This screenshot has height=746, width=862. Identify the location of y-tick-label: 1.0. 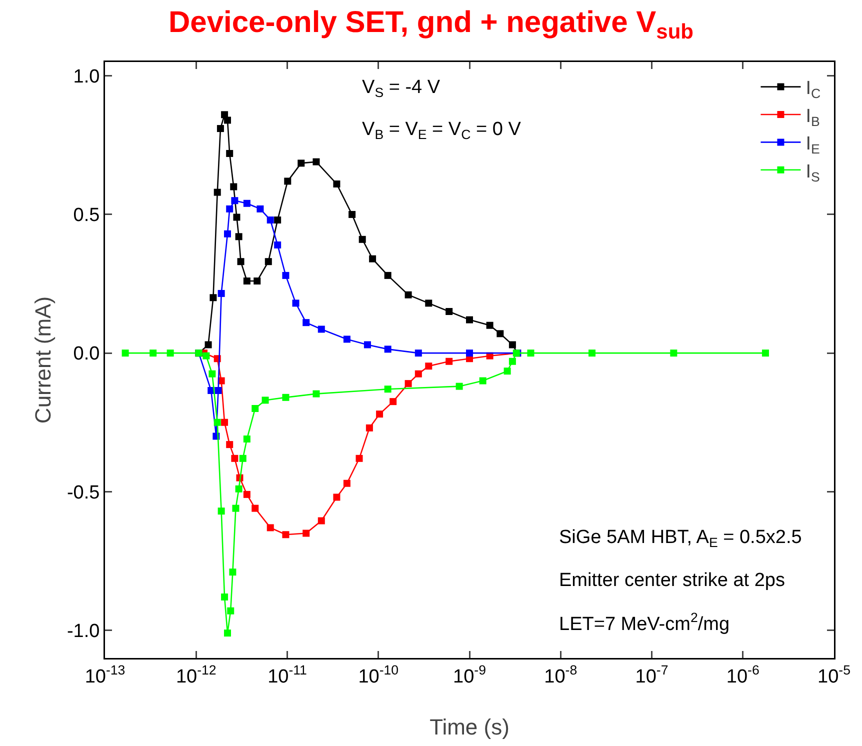
(86, 77).